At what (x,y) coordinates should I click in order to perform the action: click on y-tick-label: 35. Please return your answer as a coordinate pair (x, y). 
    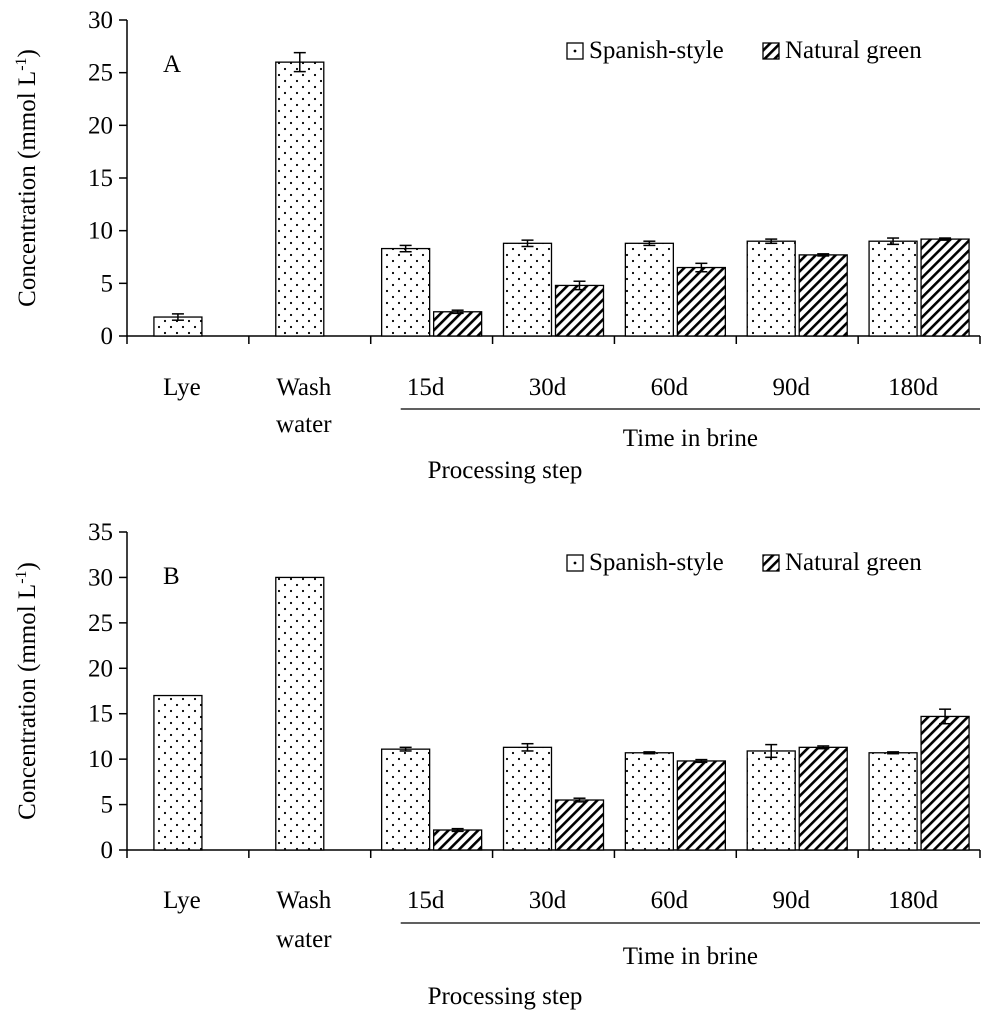
    Looking at the image, I should click on (100, 532).